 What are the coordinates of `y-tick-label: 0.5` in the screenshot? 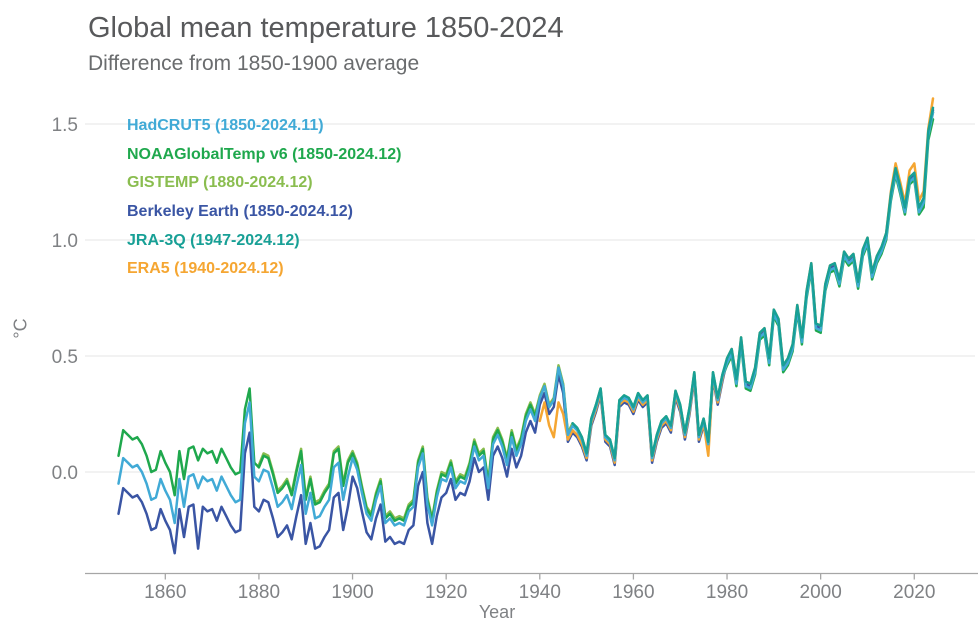 It's located at (65, 357).